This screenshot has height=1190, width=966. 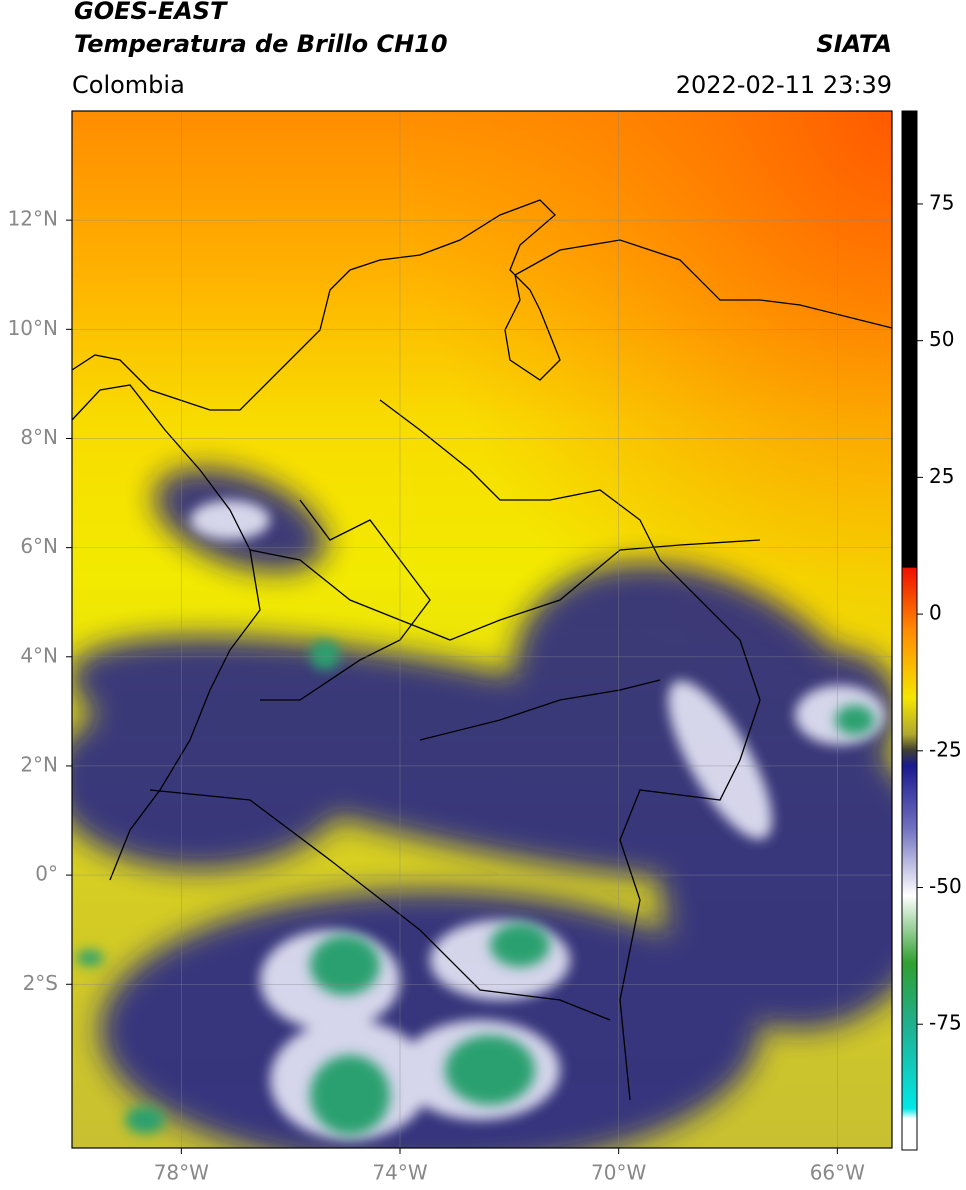 I want to click on y-tick-label: 12°N, so click(x=33, y=219).